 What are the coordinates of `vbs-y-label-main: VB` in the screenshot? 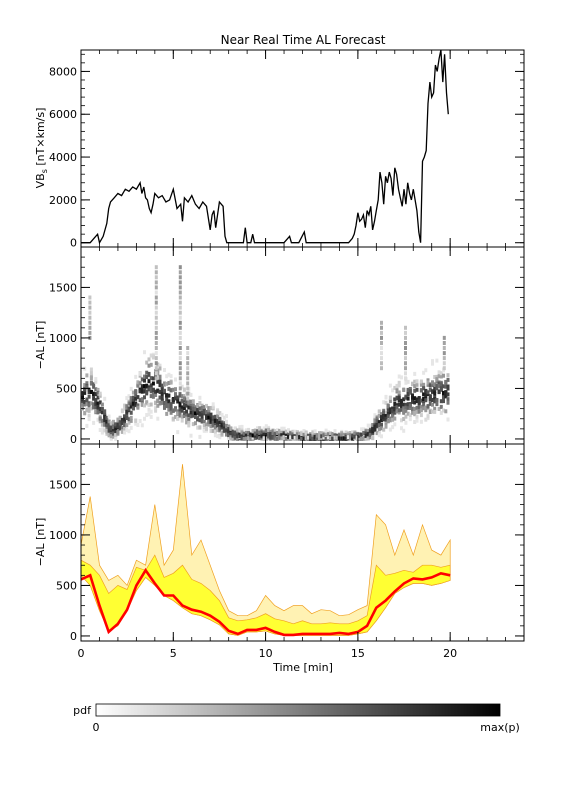 It's located at (40, 180).